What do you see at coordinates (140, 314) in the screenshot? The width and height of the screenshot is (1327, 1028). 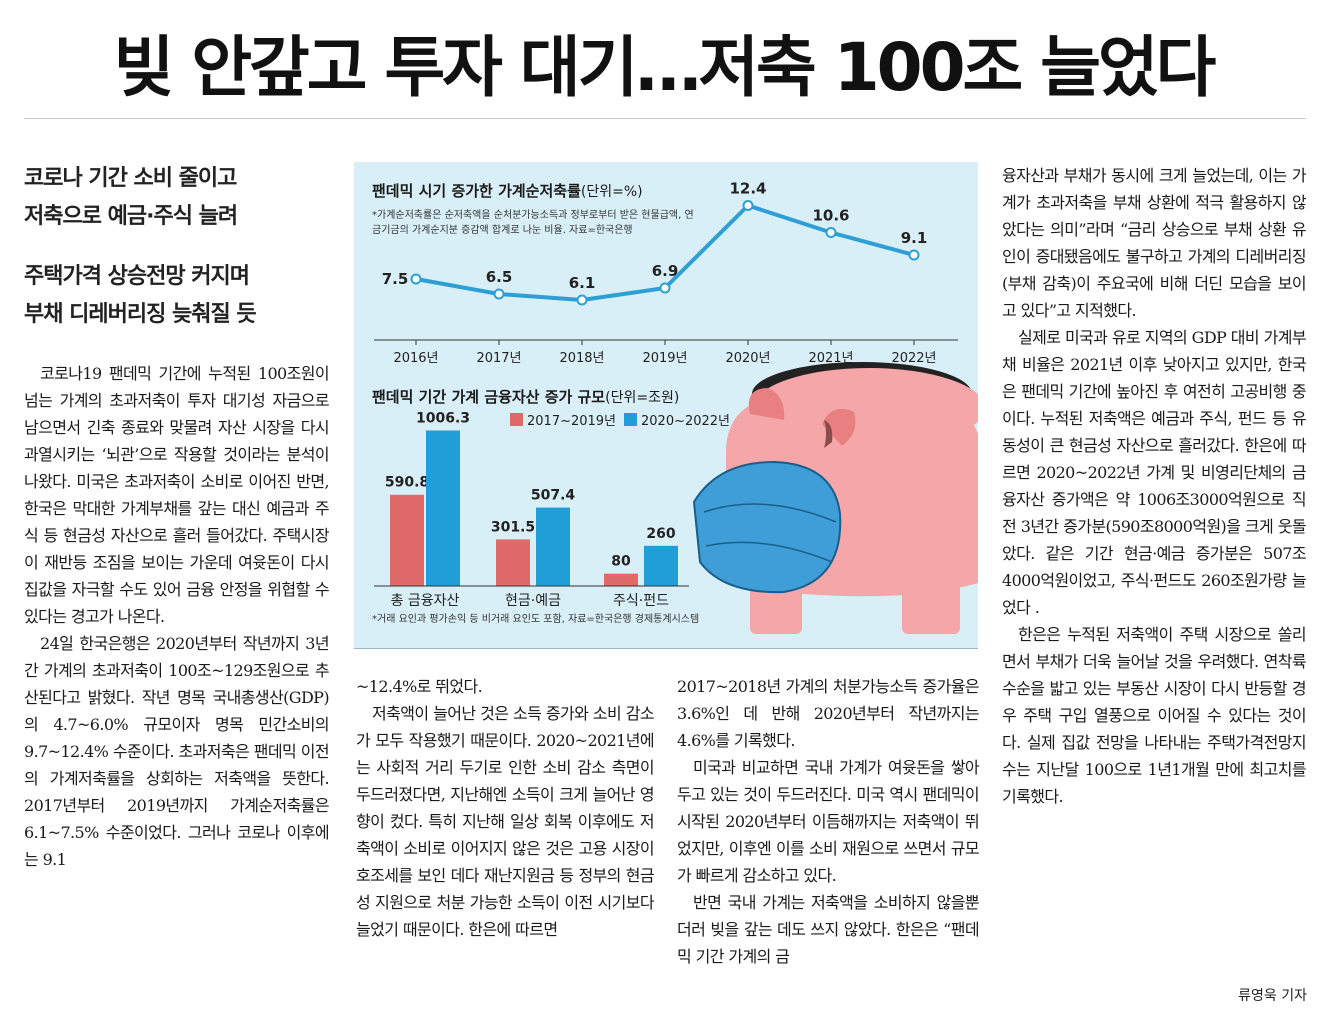 I see `subhead-line-4: 부채 디레버리징 늦춰질 듯` at bounding box center [140, 314].